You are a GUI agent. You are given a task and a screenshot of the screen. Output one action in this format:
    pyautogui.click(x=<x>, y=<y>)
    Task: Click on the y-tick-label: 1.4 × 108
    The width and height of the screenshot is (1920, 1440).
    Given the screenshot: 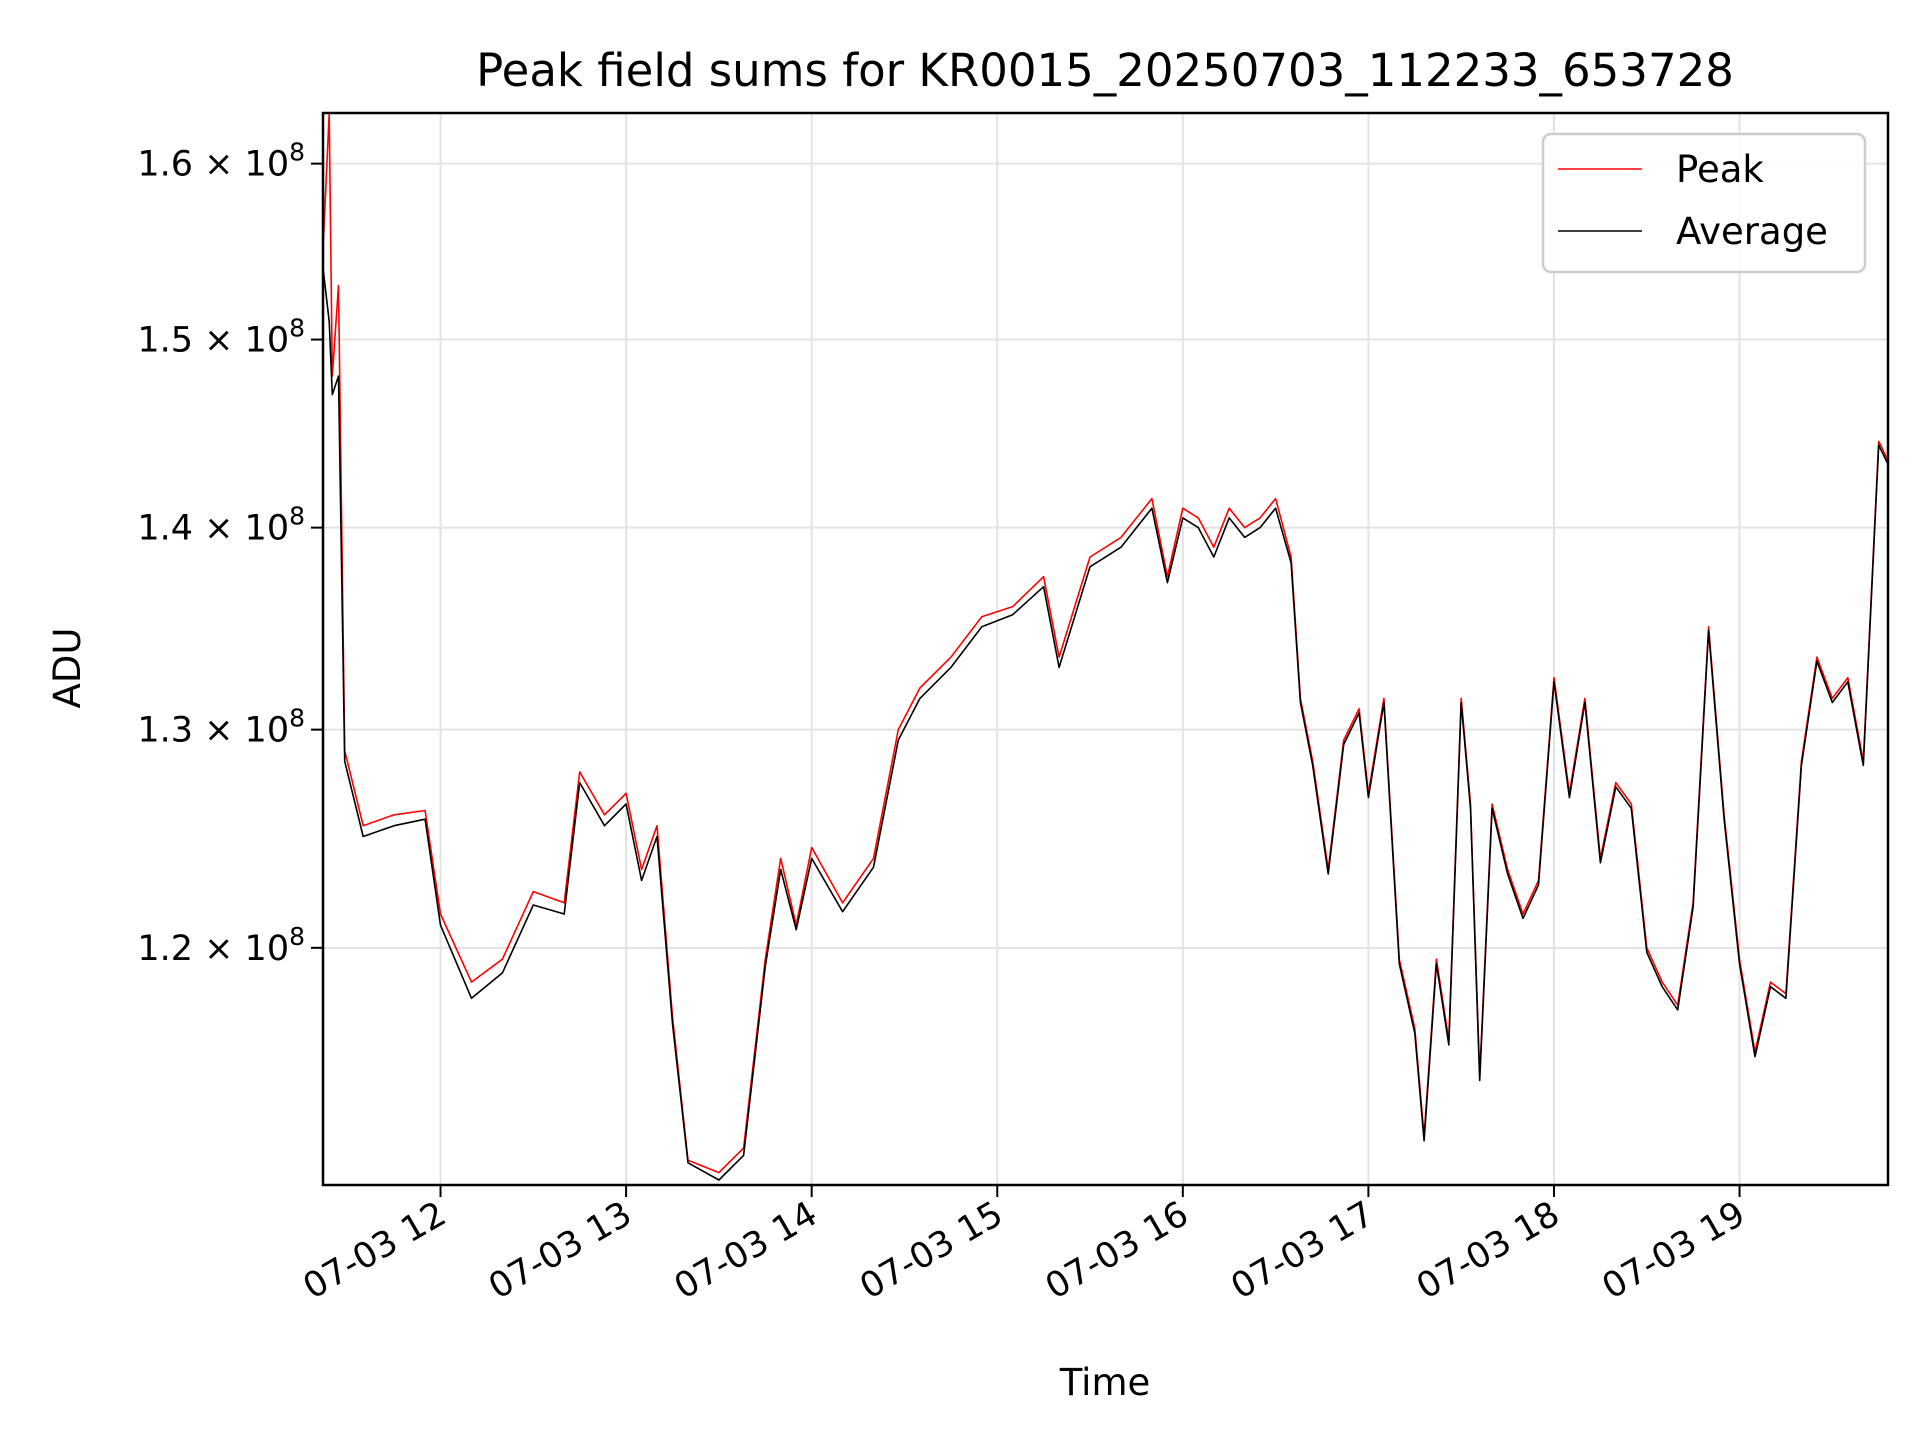 What is the action you would take?
    pyautogui.click(x=221, y=525)
    